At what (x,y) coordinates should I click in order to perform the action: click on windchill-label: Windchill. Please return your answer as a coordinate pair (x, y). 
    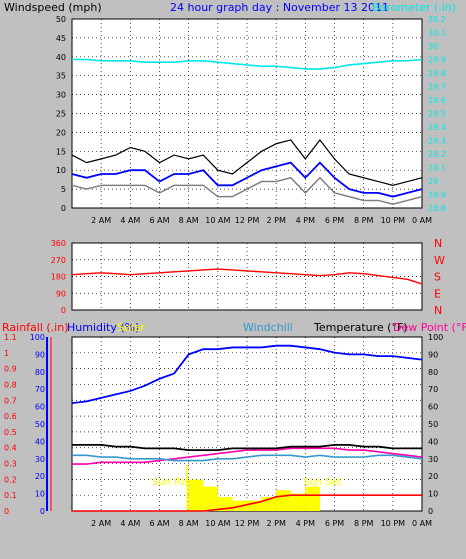
    Looking at the image, I should click on (268, 327).